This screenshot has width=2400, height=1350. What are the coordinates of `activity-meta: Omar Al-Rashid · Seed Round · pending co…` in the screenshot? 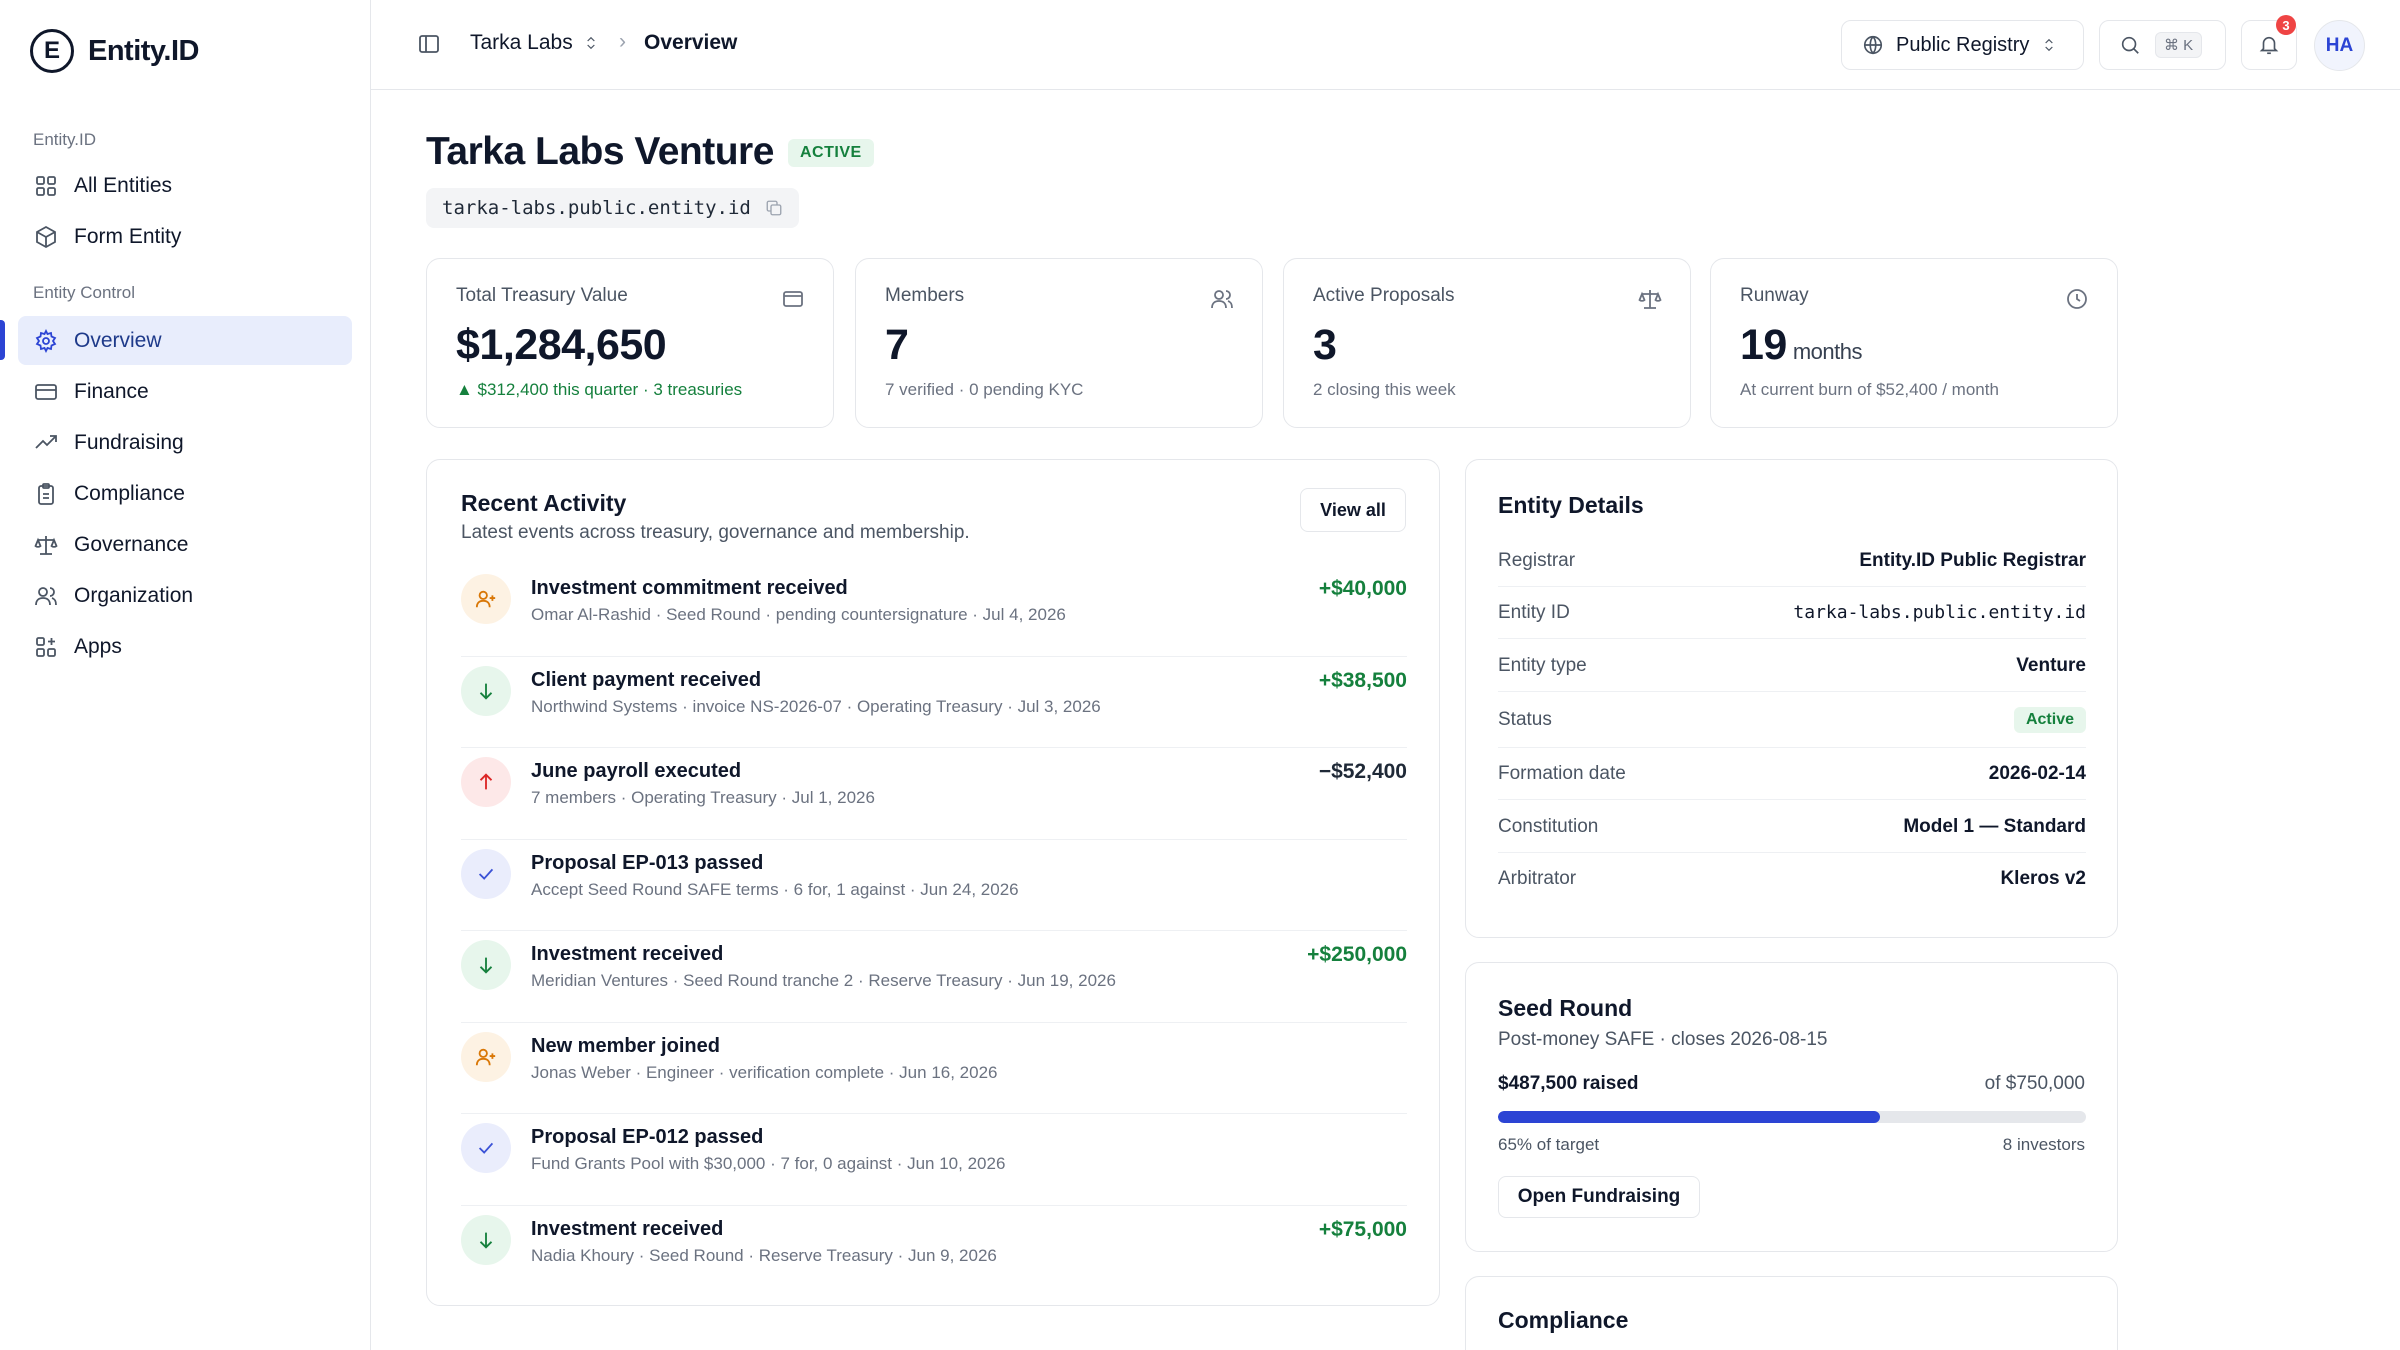 It's located at (798, 614).